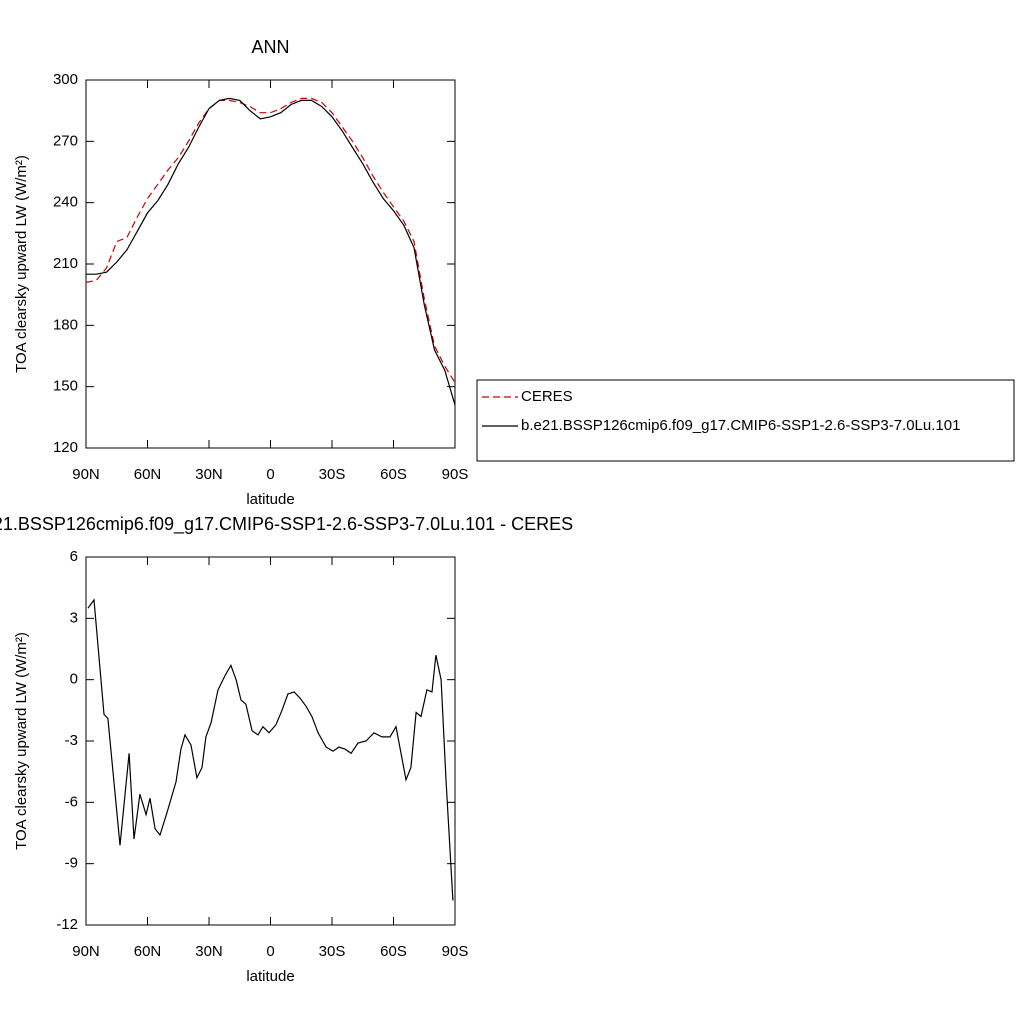 The image size is (1024, 1029). Describe the element at coordinates (74, 617) in the screenshot. I see `y-tick-label: 3` at that location.